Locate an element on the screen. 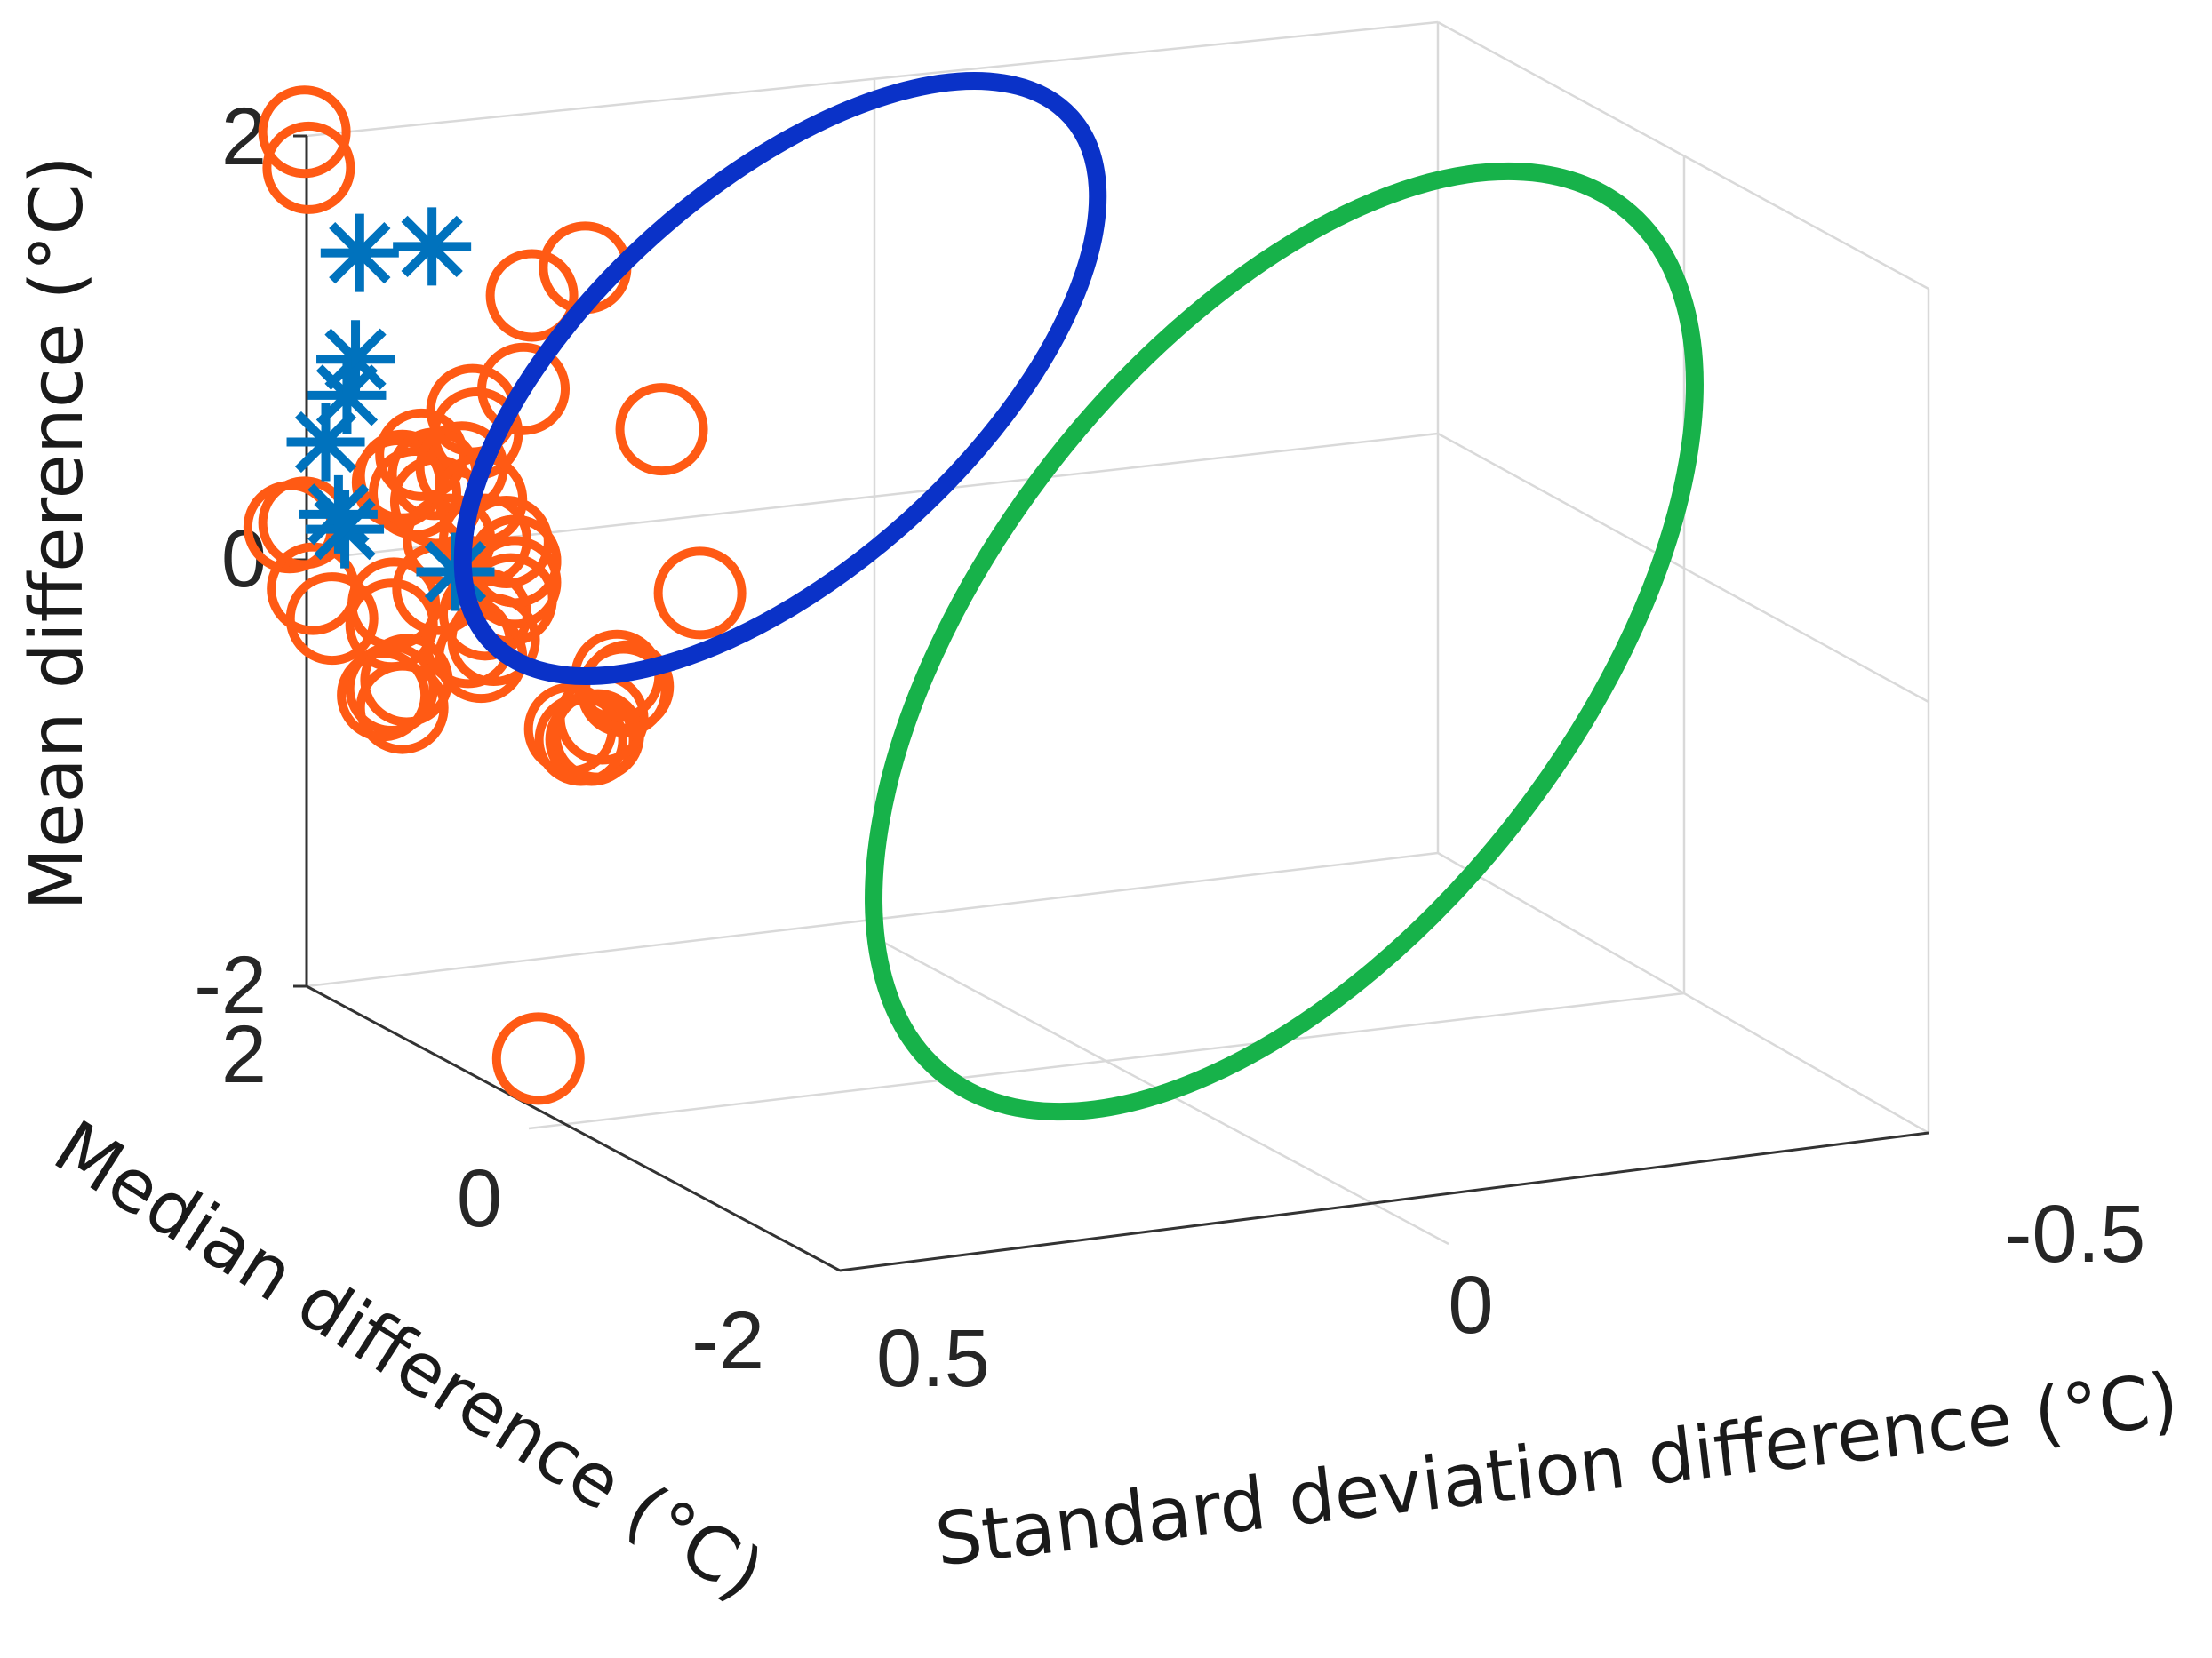  x-axis-title: Standard deviation difference (°C) is located at coordinates (1557, 1470).